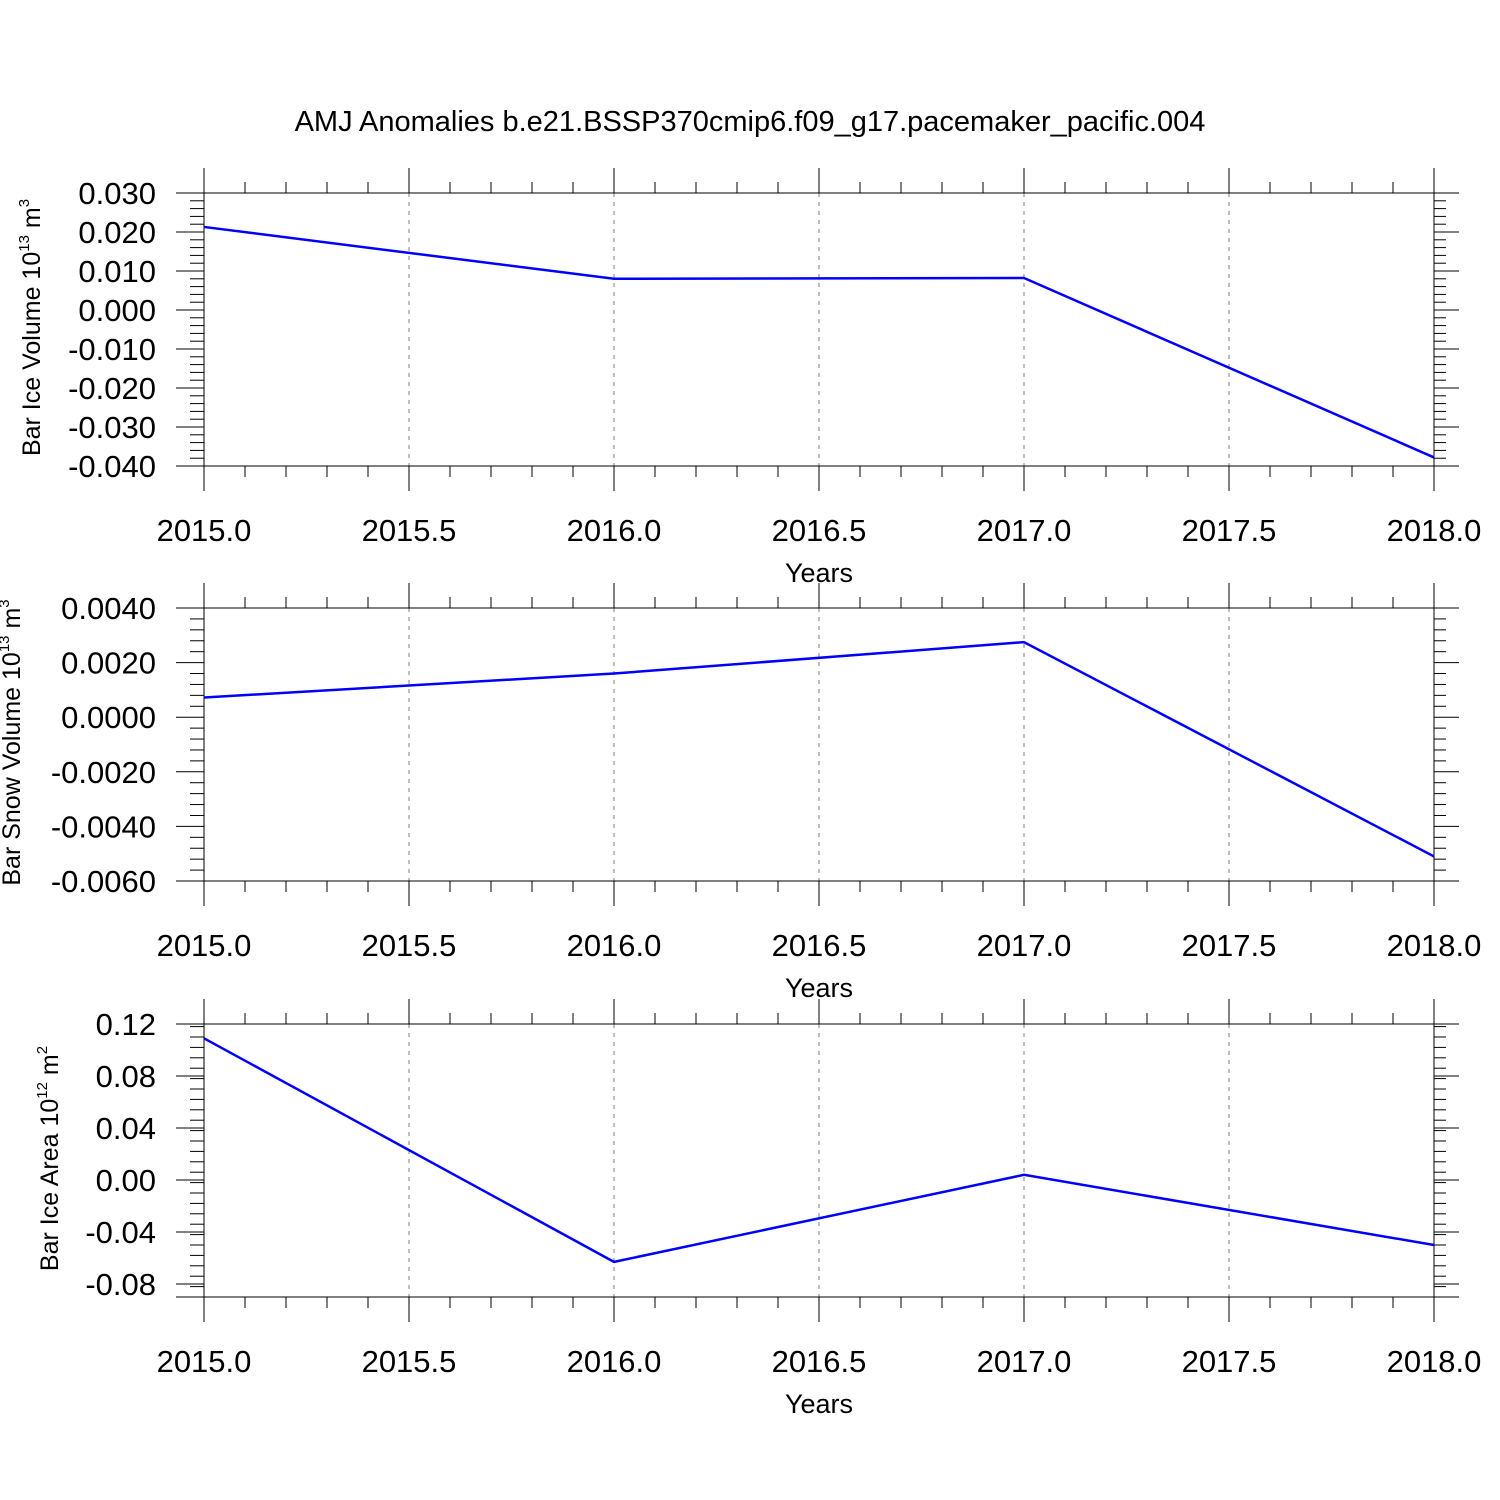  What do you see at coordinates (108, 608) in the screenshot?
I see `y-tick-label: 0.0040` at bounding box center [108, 608].